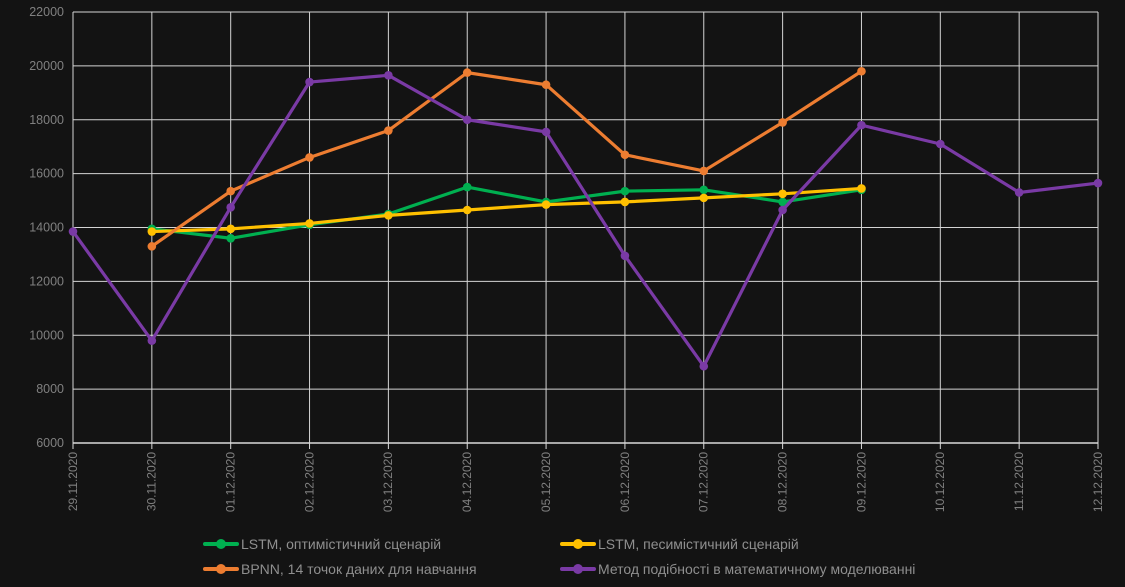 The height and width of the screenshot is (587, 1125). What do you see at coordinates (704, 482) in the screenshot?
I see `x-tick-label: 07.12.2020` at bounding box center [704, 482].